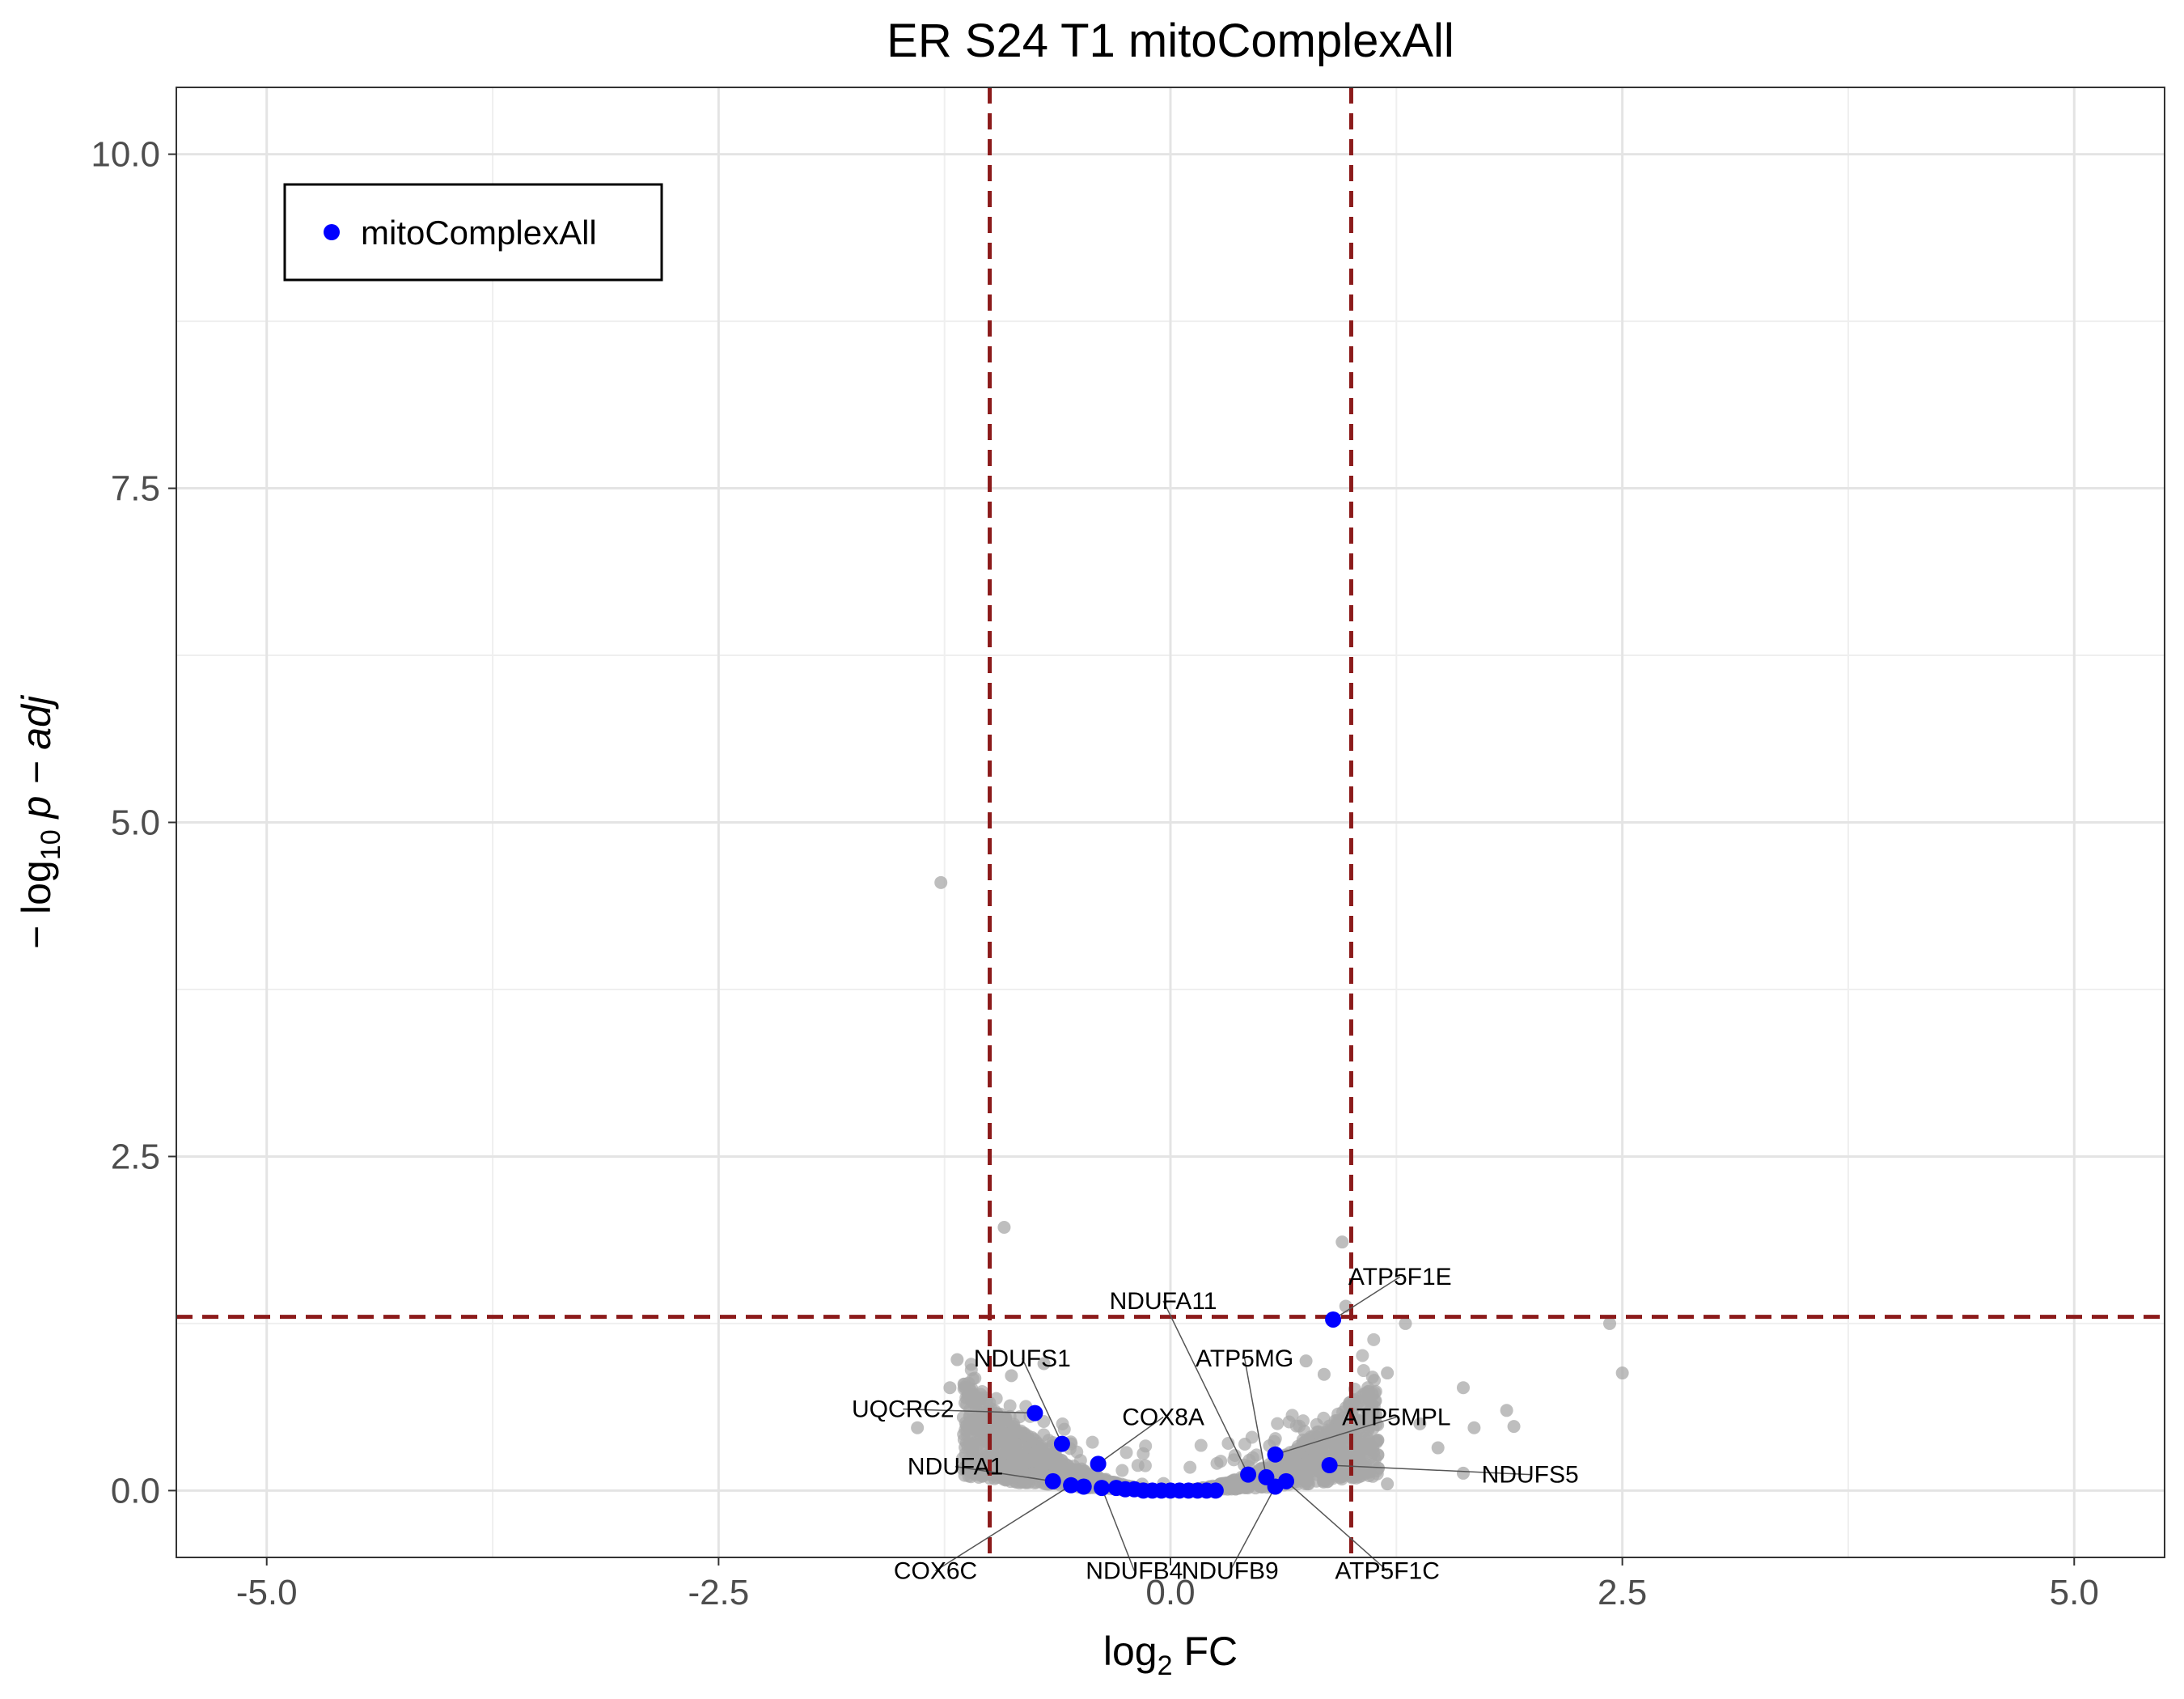 This screenshot has height=1699, width=2184. Describe the element at coordinates (1396, 1418) in the screenshot. I see `gene-label: ATP5MPL` at that location.